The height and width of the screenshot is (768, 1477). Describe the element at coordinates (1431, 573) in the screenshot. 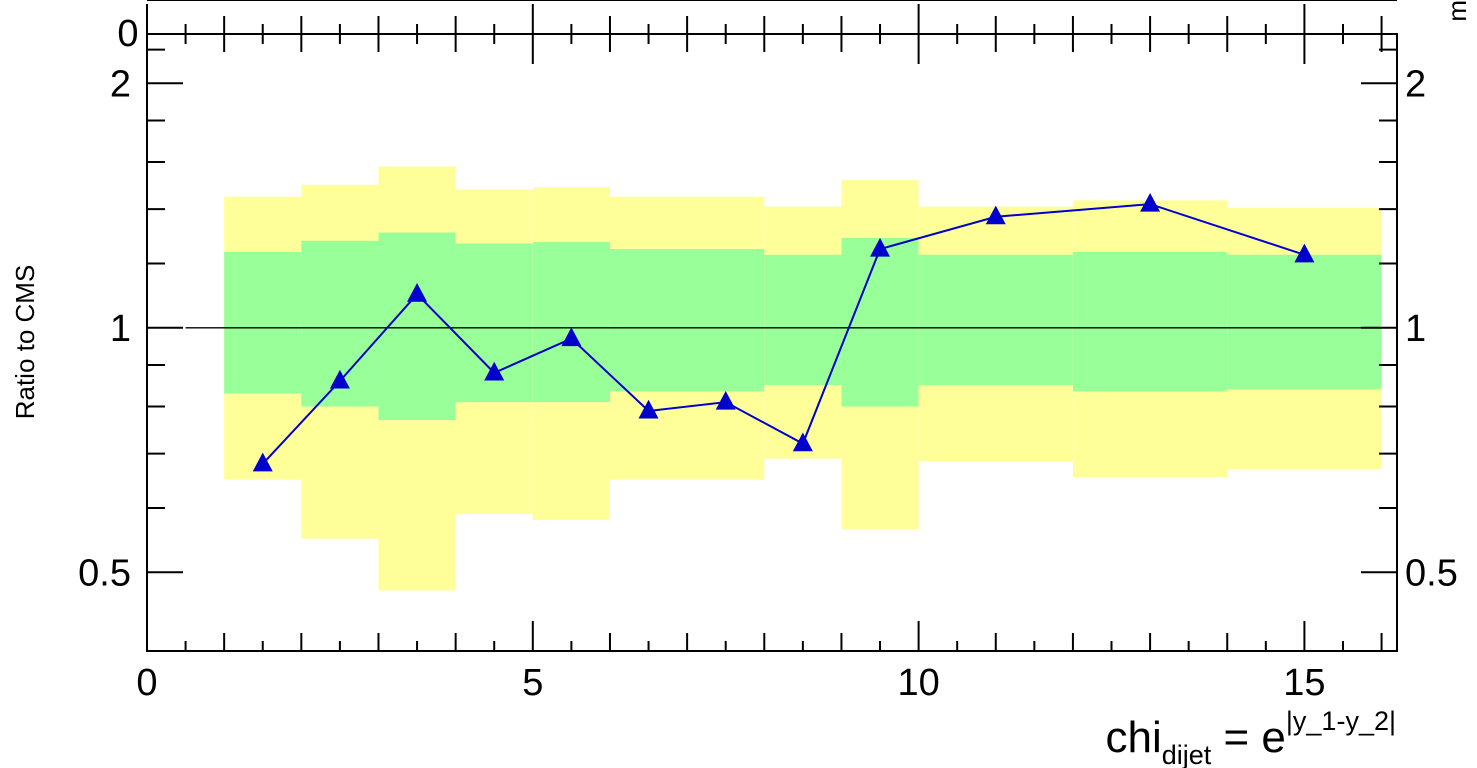

I see `y-tick-label-right: 0.5` at that location.